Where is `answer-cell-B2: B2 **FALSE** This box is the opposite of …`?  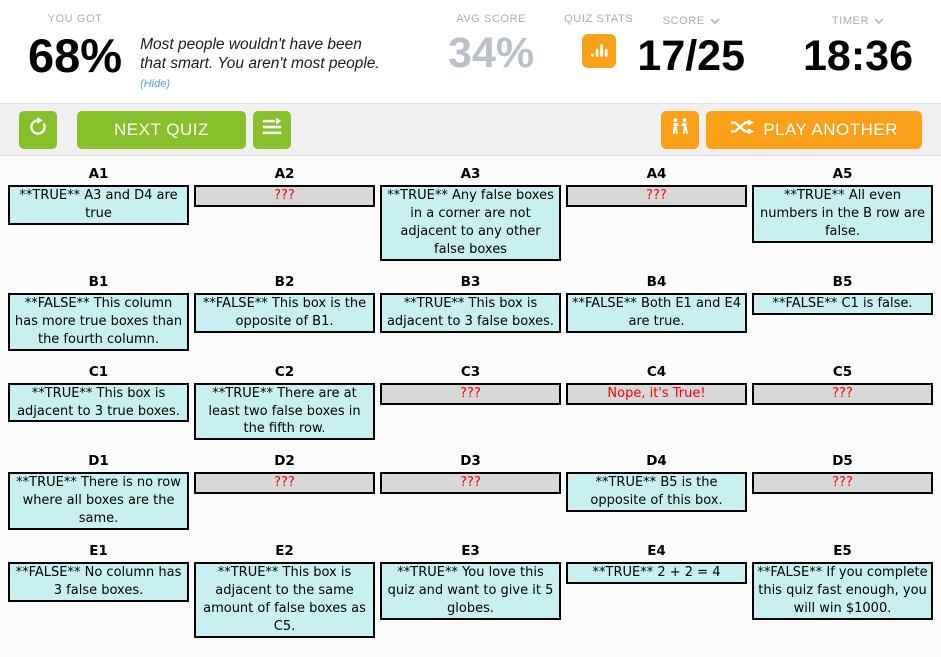
answer-cell-B2: B2 **FALSE** This box is the opposite of … is located at coordinates (284, 303).